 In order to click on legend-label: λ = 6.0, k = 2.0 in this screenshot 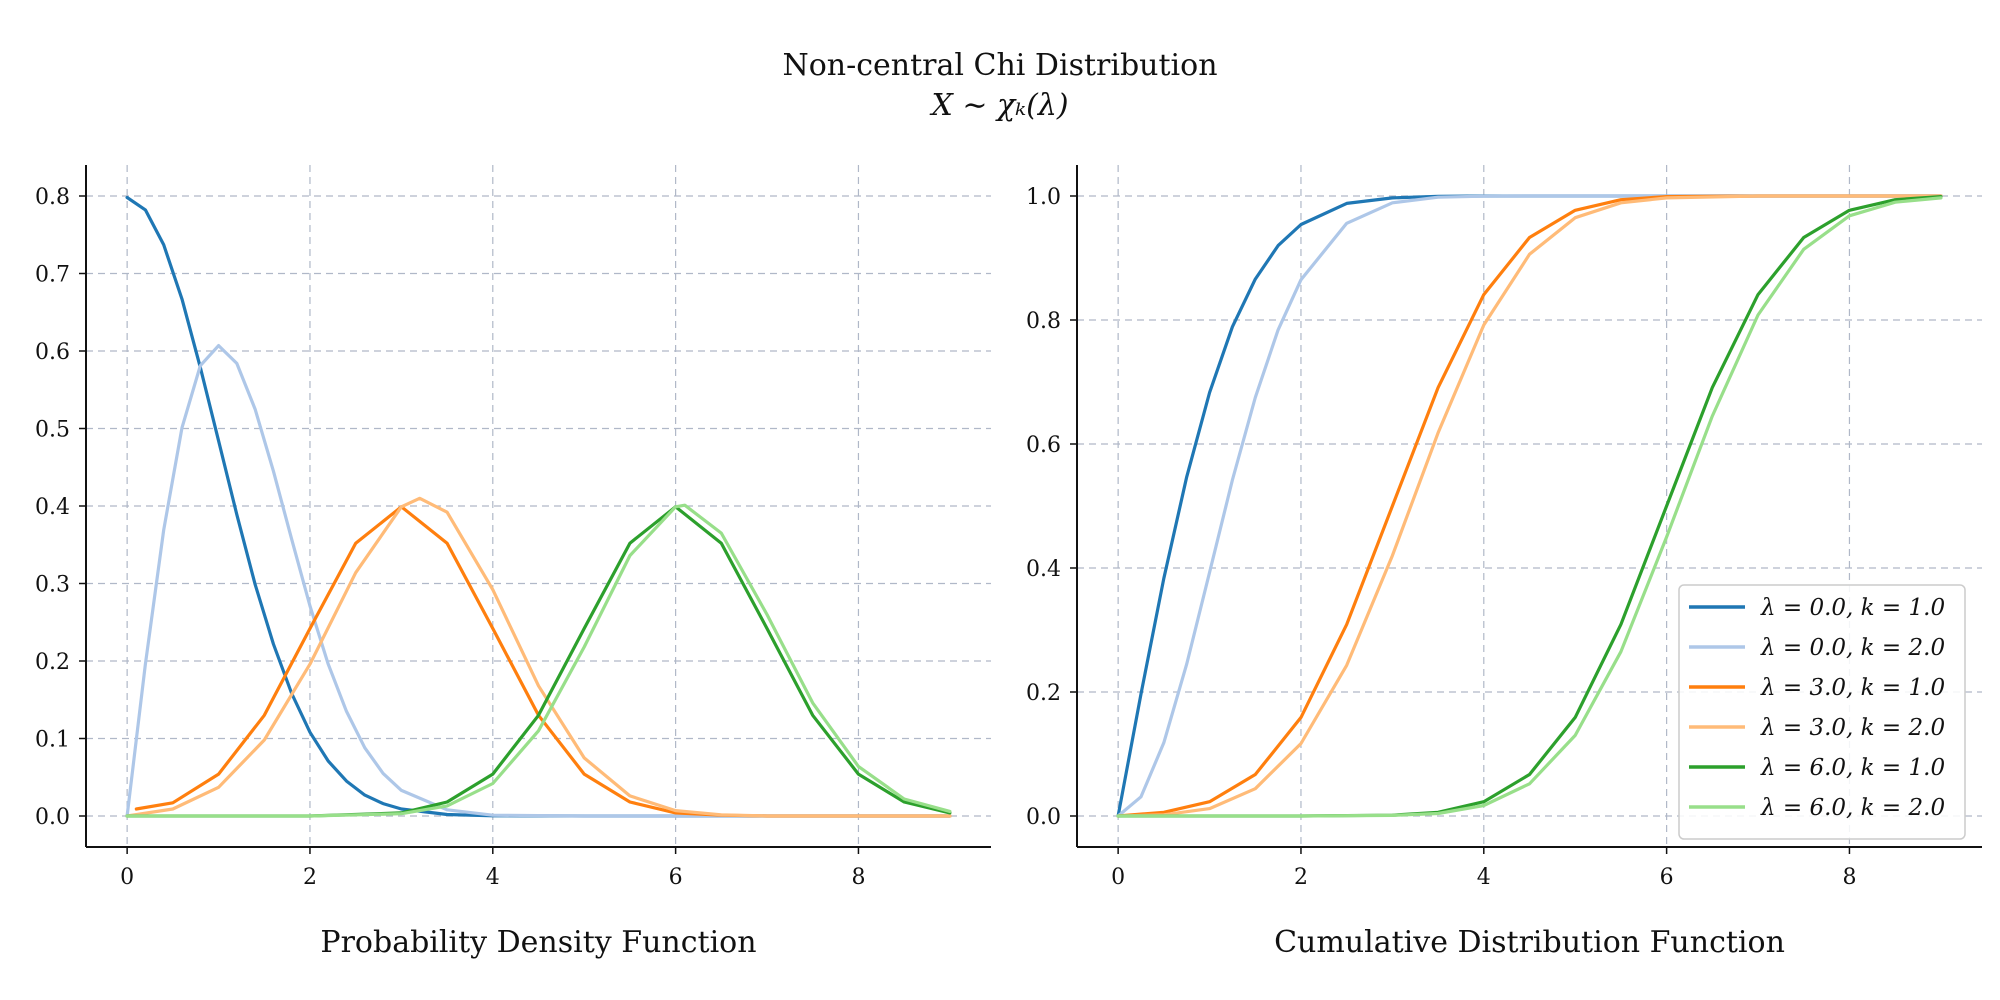, I will do `click(1852, 808)`.